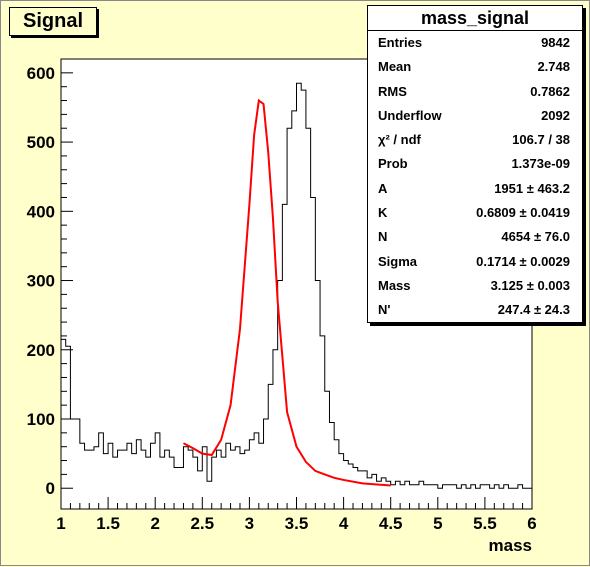 The image size is (590, 567). Describe the element at coordinates (50, 488) in the screenshot. I see `y-tick-label: 0` at that location.